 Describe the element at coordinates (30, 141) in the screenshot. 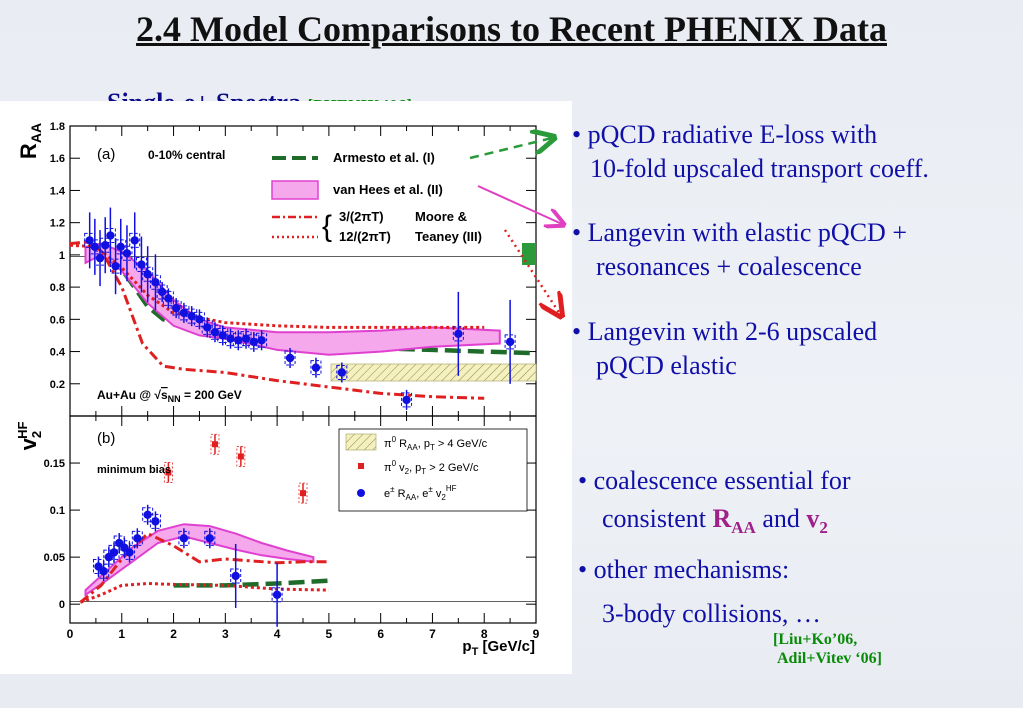

I see `raa-ylabel: RAA` at that location.